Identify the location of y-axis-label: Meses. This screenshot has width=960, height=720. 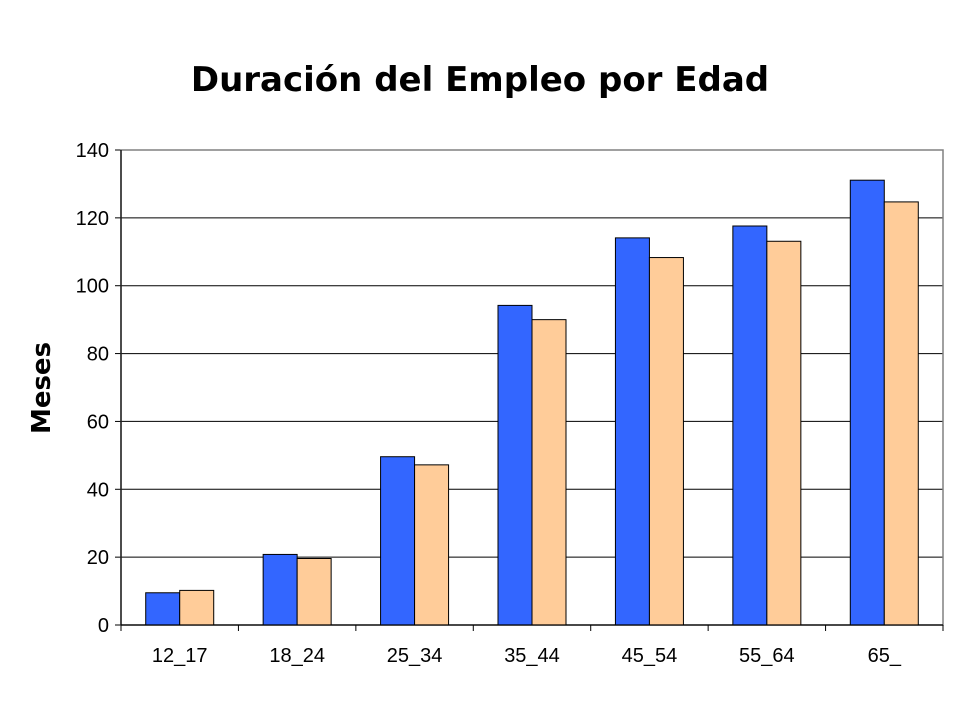
(42, 388).